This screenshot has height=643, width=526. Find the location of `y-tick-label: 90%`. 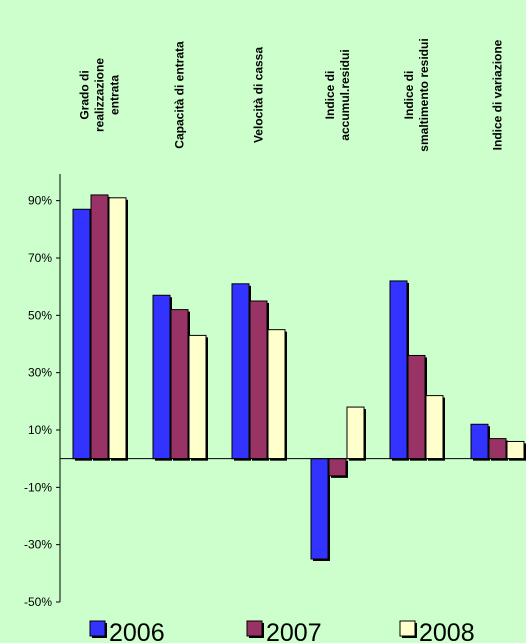

y-tick-label: 90% is located at coordinates (40, 201).